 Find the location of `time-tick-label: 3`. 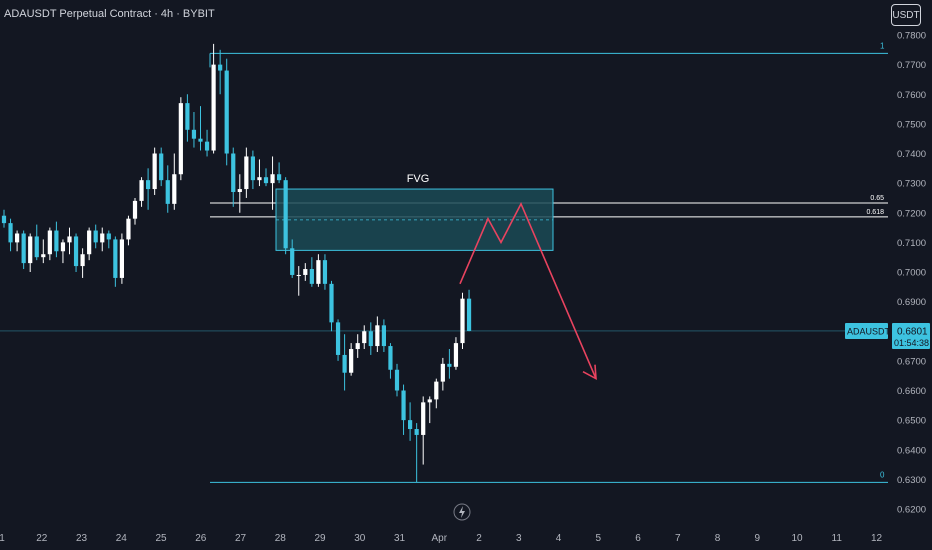

time-tick-label: 3 is located at coordinates (519, 538).